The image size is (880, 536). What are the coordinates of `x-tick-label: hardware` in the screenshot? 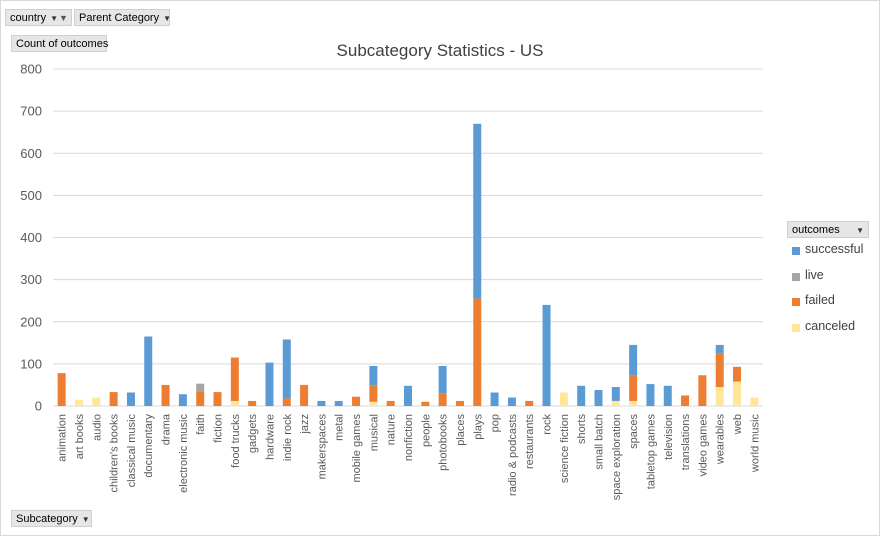 It's located at (270, 437).